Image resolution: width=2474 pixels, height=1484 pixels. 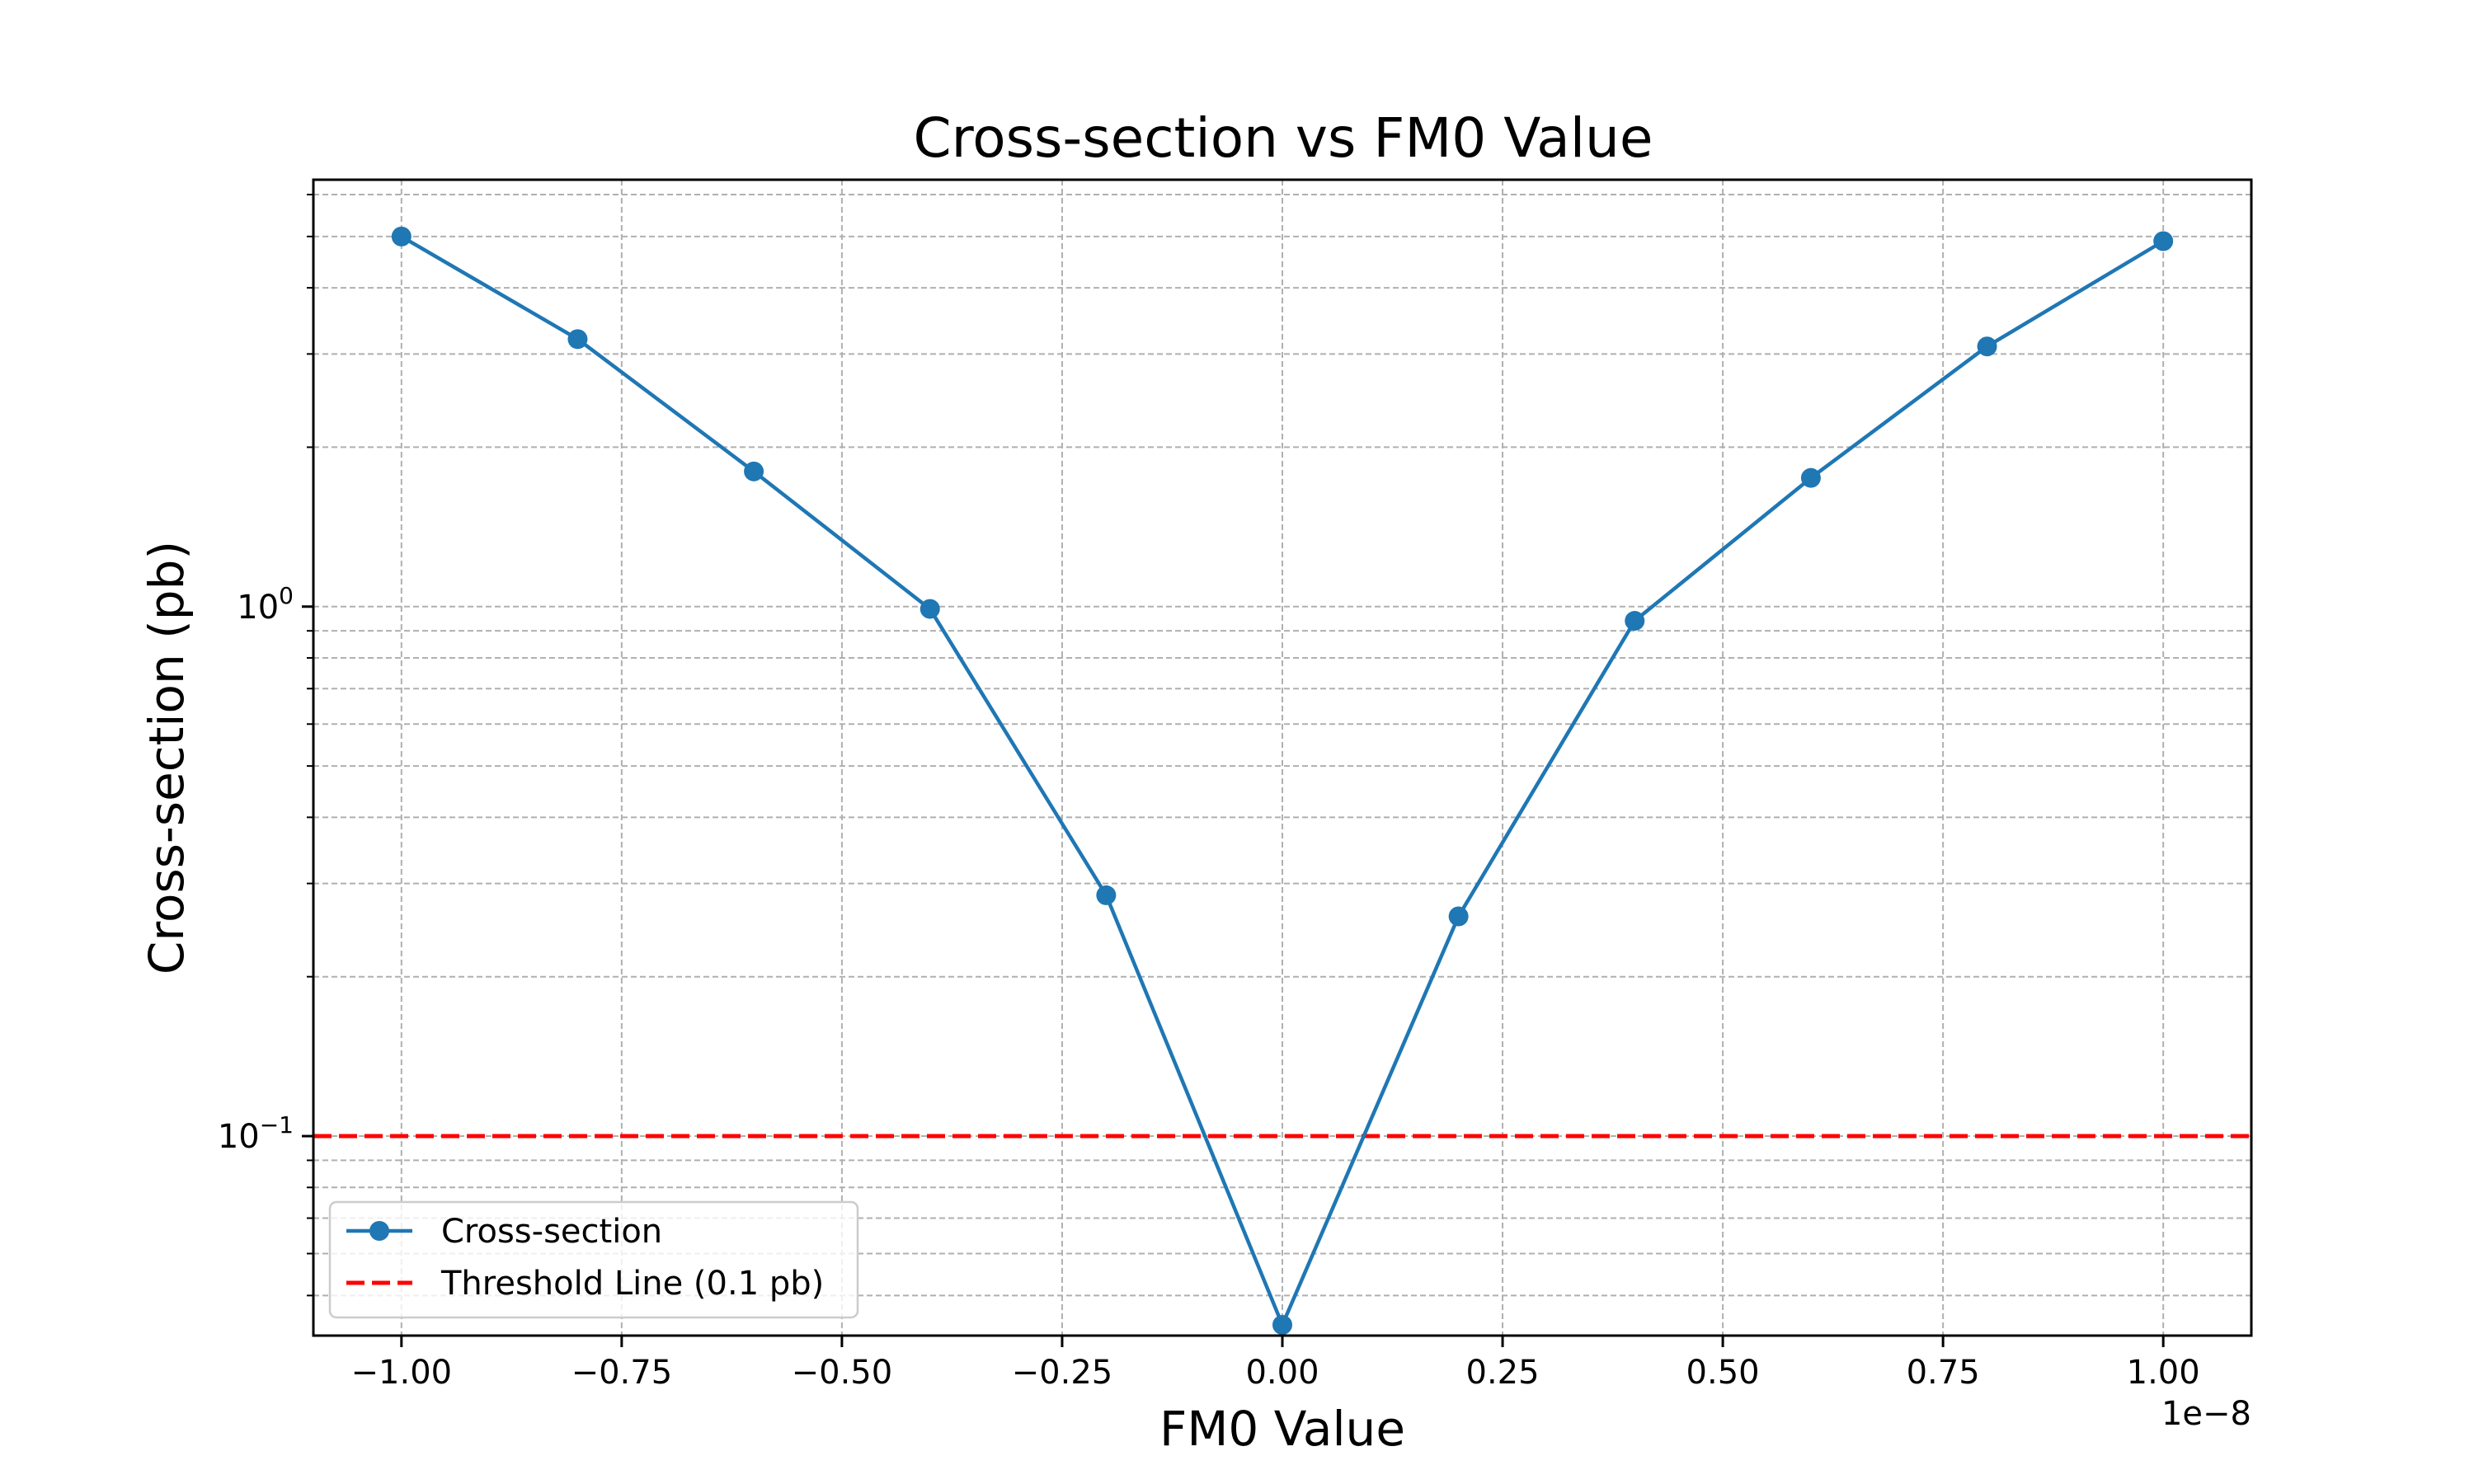 What do you see at coordinates (842, 1373) in the screenshot?
I see `x-tick-label: −0.50` at bounding box center [842, 1373].